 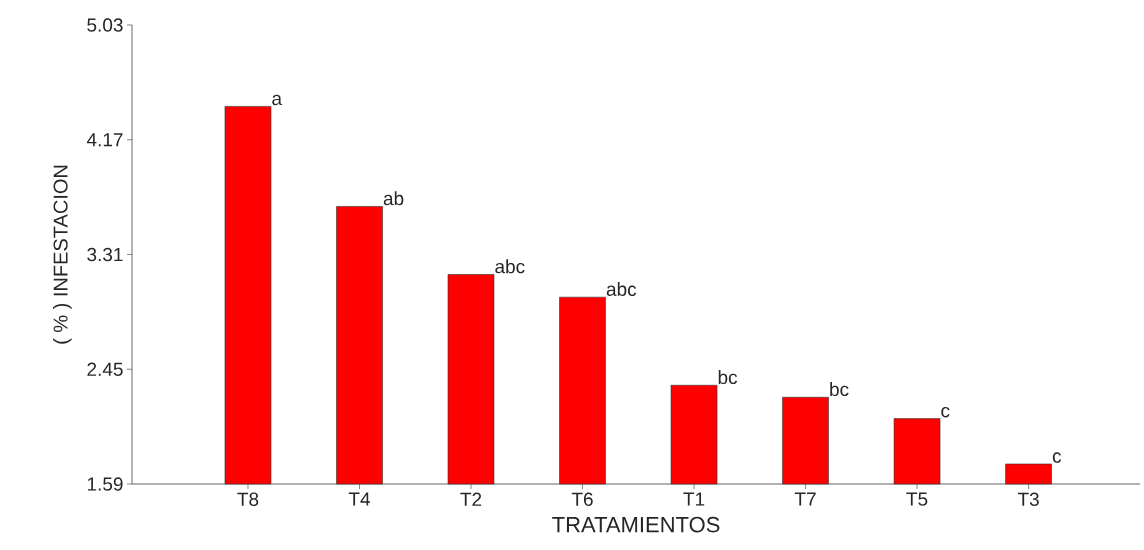 What do you see at coordinates (1028, 499) in the screenshot?
I see `x-tick-label: T3` at bounding box center [1028, 499].